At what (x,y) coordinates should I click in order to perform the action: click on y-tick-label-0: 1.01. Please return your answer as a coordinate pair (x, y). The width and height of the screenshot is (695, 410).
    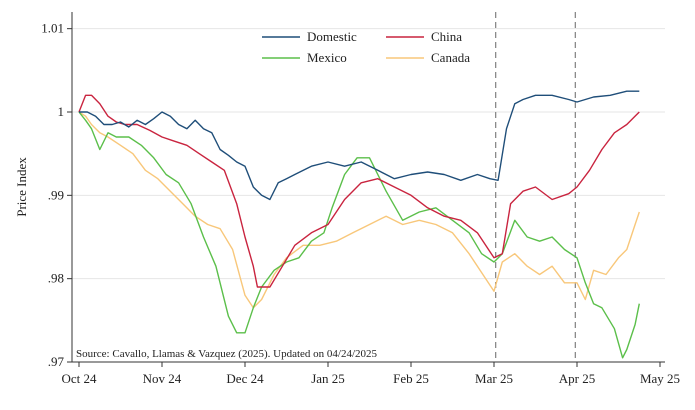
    Looking at the image, I should click on (52, 28).